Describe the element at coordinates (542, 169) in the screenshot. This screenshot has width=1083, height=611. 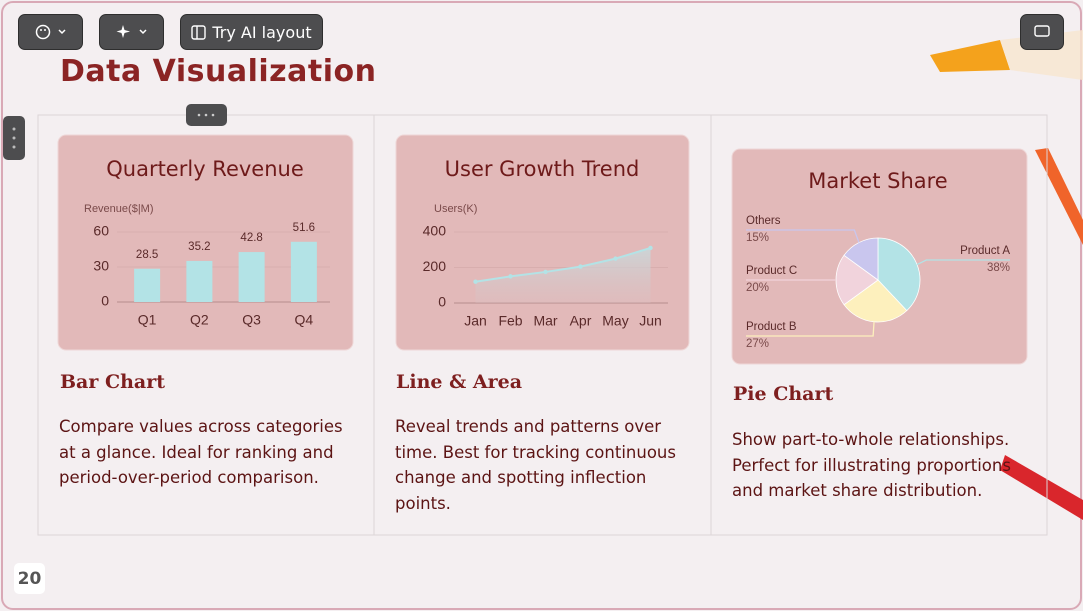
I see `chart-title: User Growth Trend` at that location.